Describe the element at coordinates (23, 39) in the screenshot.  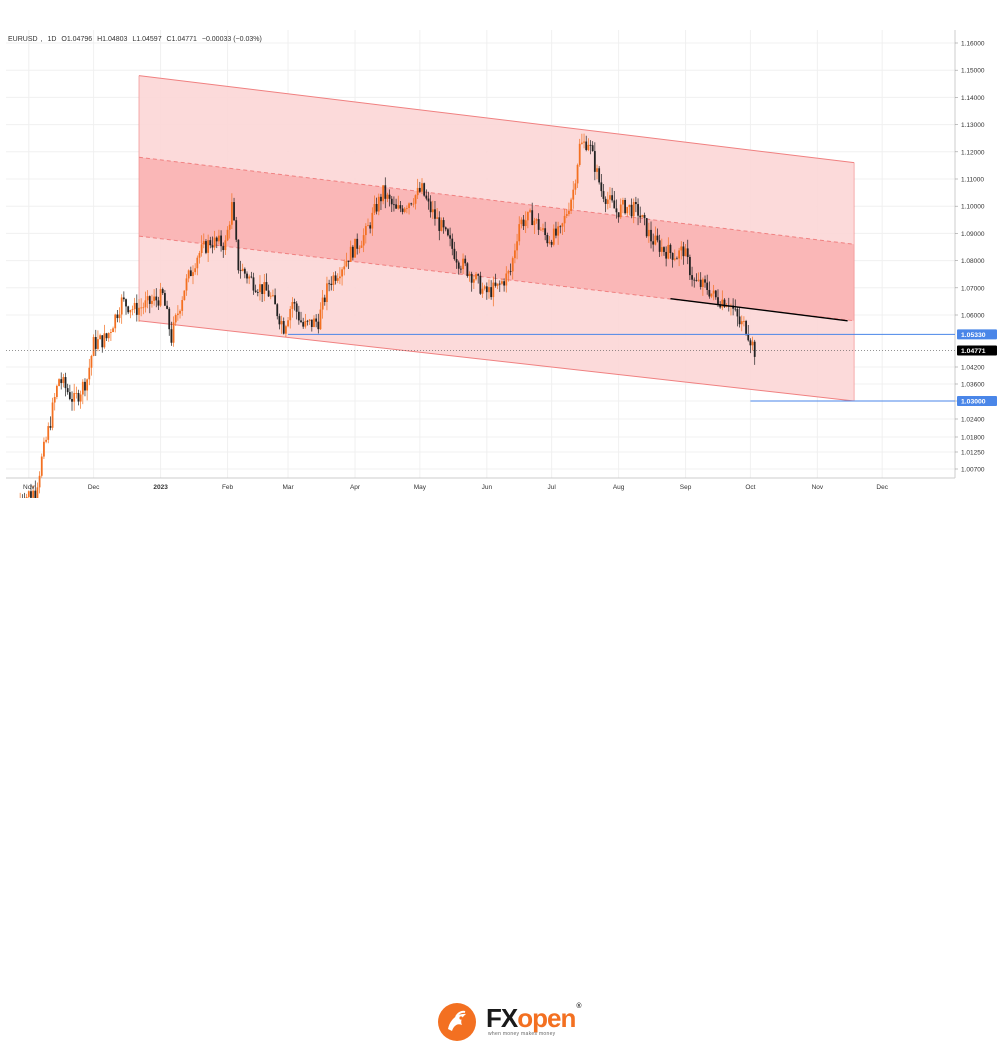
I see `symbol-label: EURUSD` at that location.